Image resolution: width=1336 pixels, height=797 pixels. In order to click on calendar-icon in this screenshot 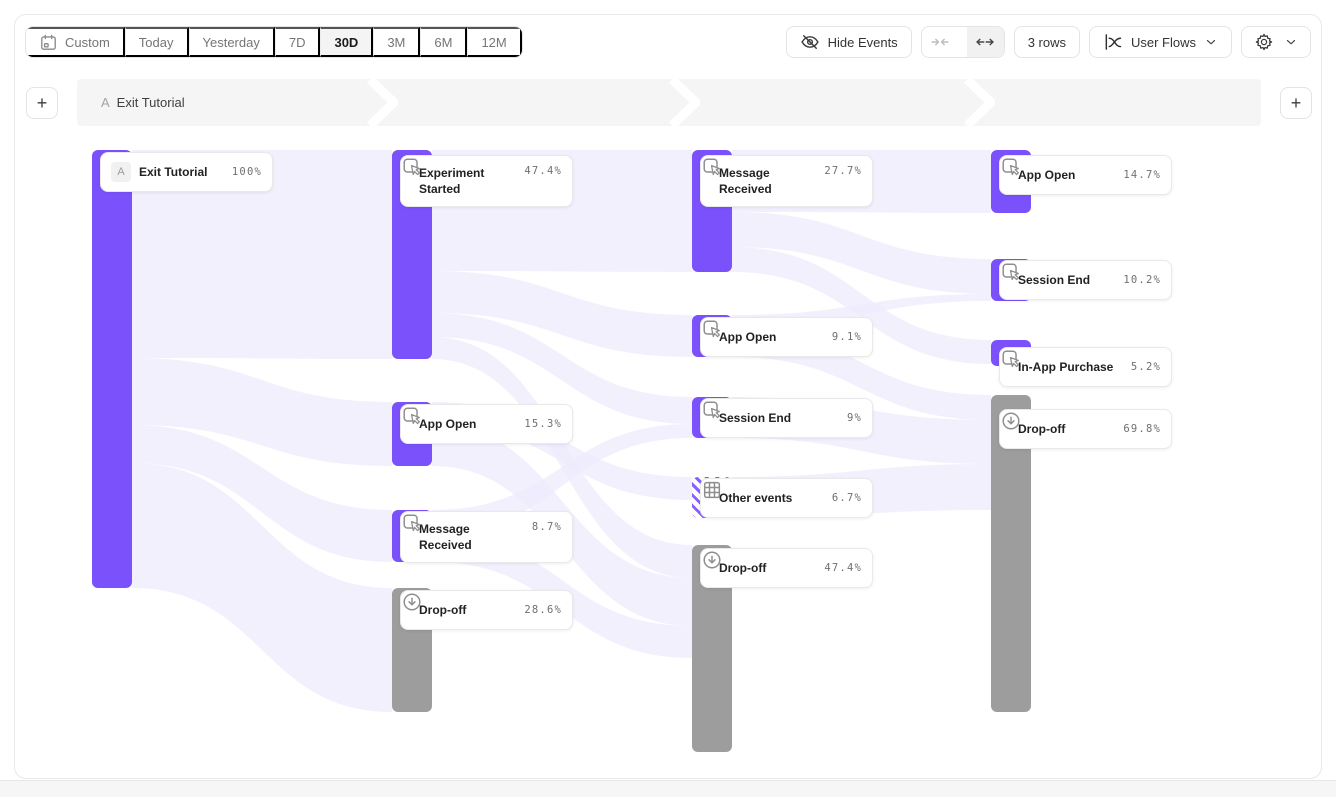, I will do `click(48, 42)`.